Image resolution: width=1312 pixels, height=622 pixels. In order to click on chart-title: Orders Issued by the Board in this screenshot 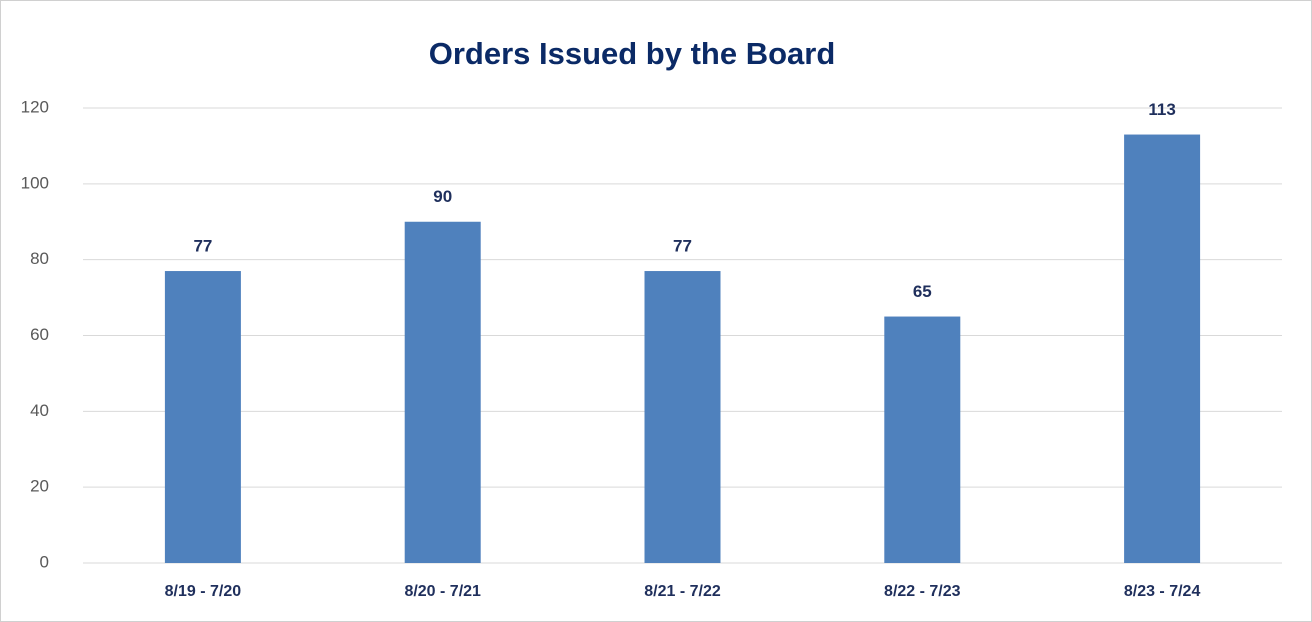, I will do `click(632, 53)`.